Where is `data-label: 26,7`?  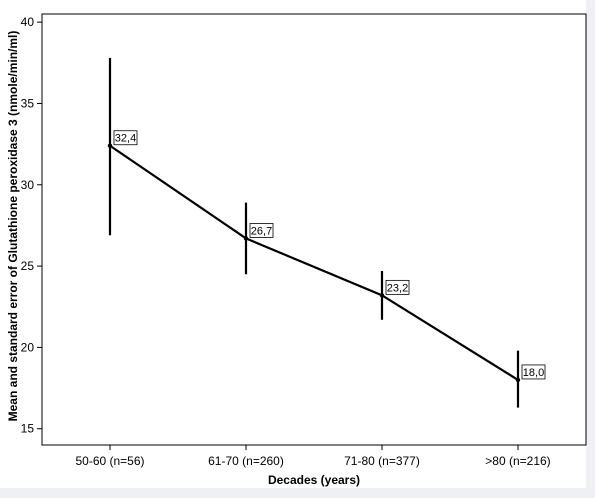 data-label: 26,7 is located at coordinates (261, 230).